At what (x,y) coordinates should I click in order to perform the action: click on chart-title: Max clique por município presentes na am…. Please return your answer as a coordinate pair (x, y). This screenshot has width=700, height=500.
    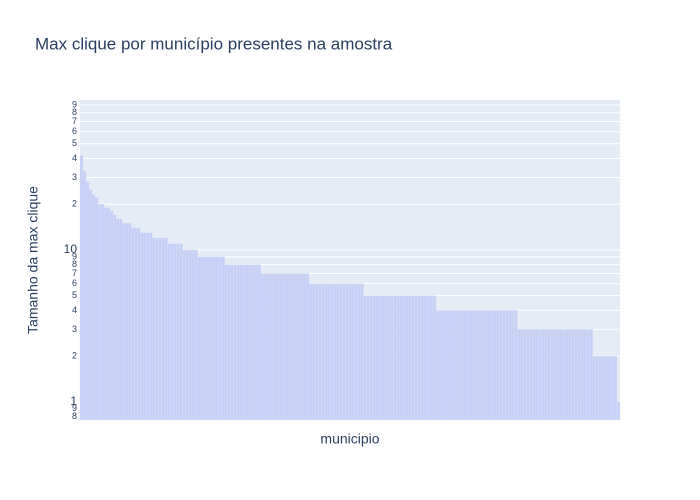
    Looking at the image, I should click on (214, 43).